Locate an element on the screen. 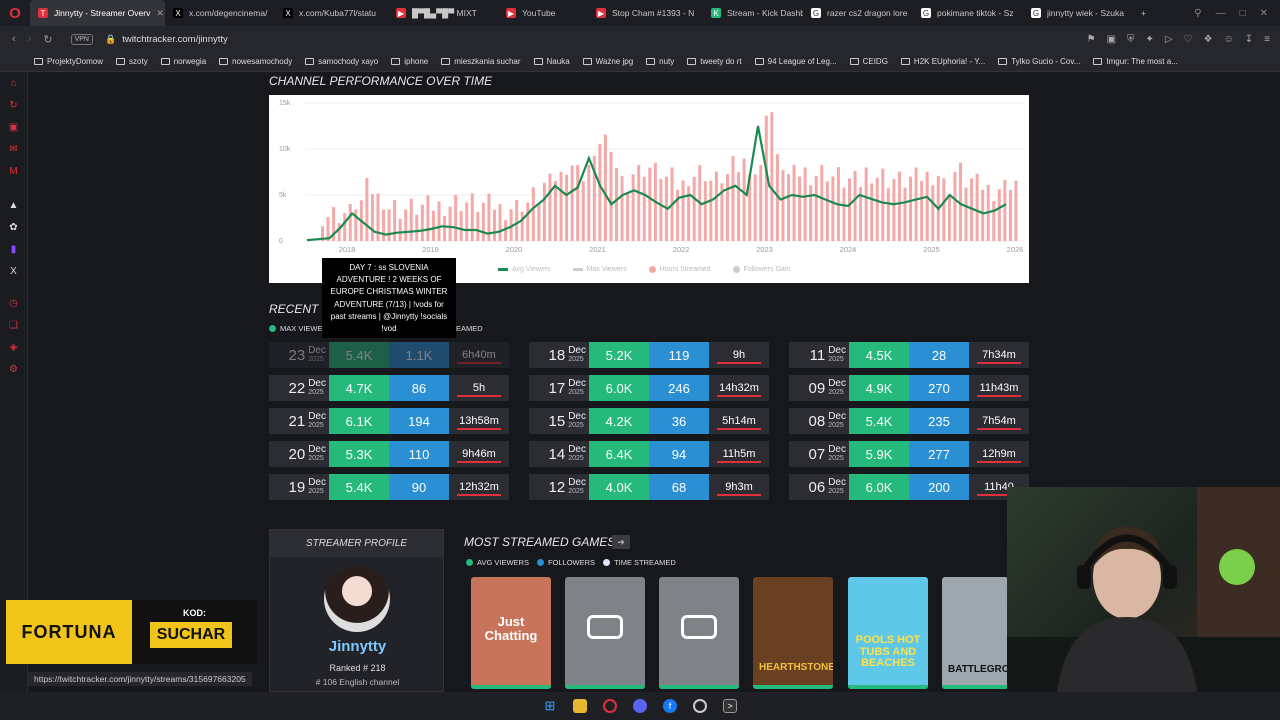  play-icon: ▷ is located at coordinates (1168, 39).